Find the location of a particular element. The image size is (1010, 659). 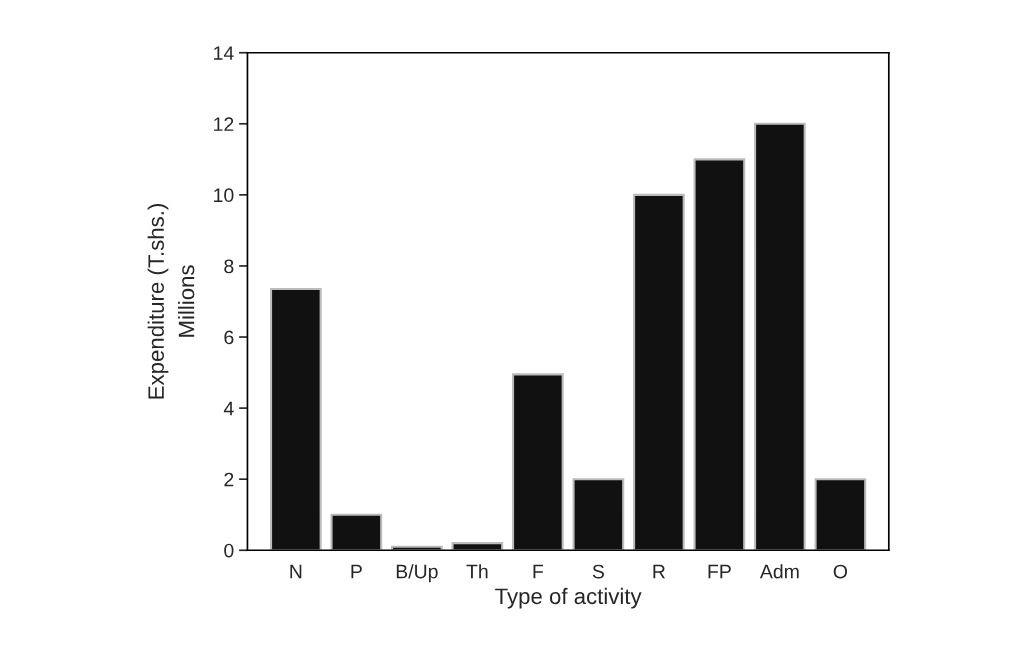

y-tick-label: 6 is located at coordinates (229, 337).